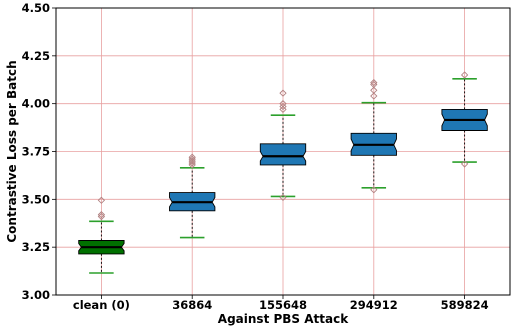 The height and width of the screenshot is (333, 512). Describe the element at coordinates (36, 104) in the screenshot. I see `y-tick-label: 4.00` at that location.